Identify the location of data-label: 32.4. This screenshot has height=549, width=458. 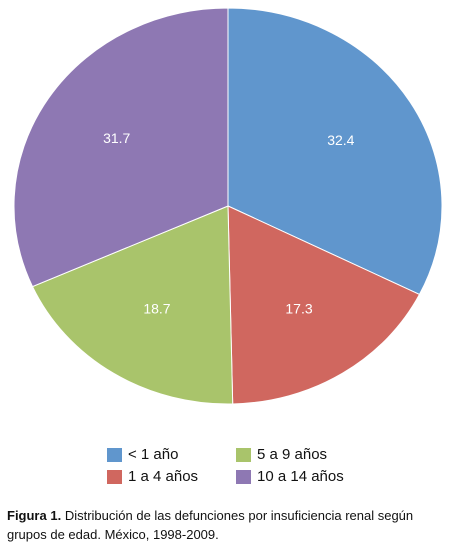
(340, 140).